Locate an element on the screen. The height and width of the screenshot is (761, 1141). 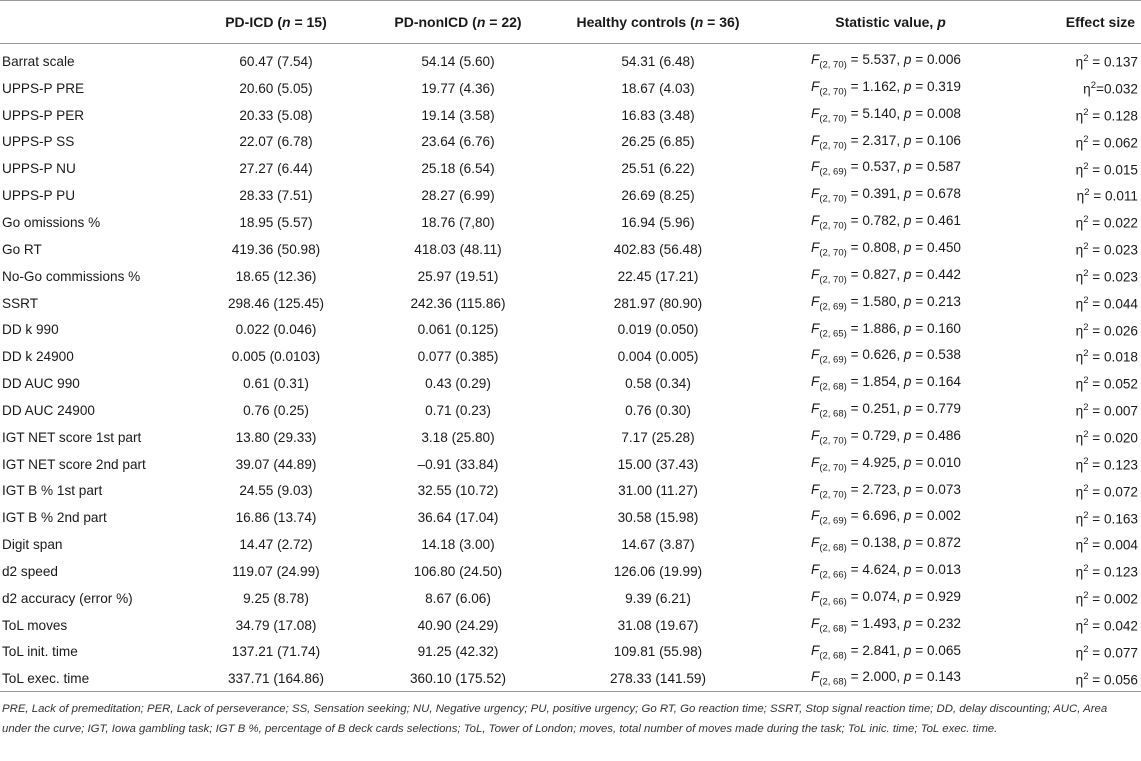
cell-statistic: F(2, 70) = 0.729, p = 0.486 is located at coordinates (886, 437).